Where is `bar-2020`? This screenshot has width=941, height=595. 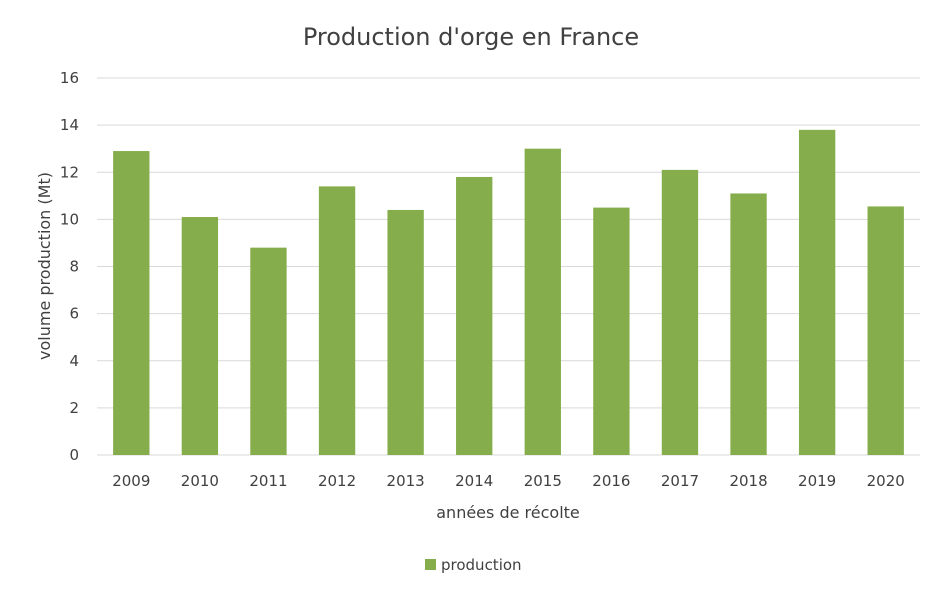 bar-2020 is located at coordinates (885, 330).